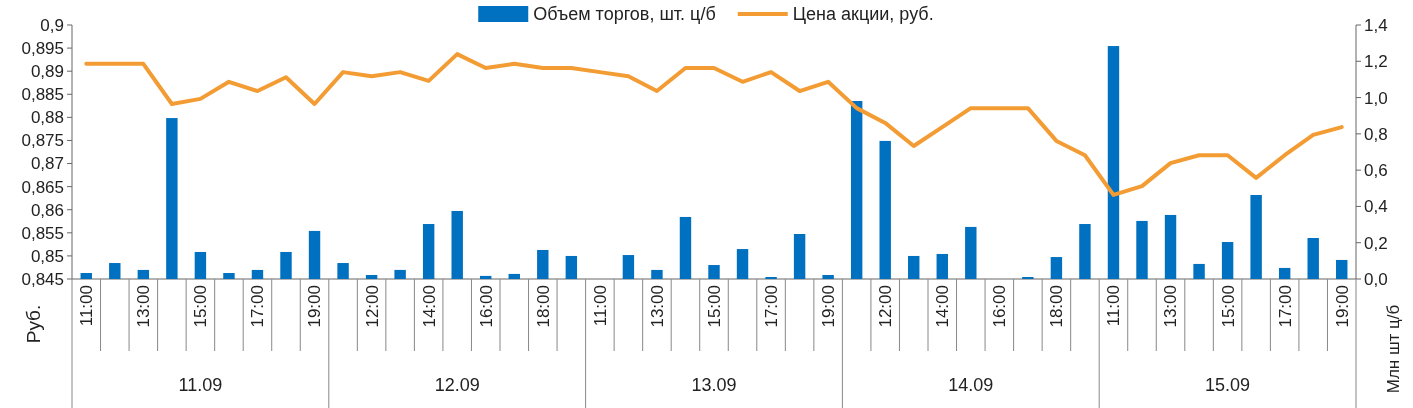 This screenshot has width=1413, height=408. What do you see at coordinates (200, 385) in the screenshot?
I see `text: 11.09` at bounding box center [200, 385].